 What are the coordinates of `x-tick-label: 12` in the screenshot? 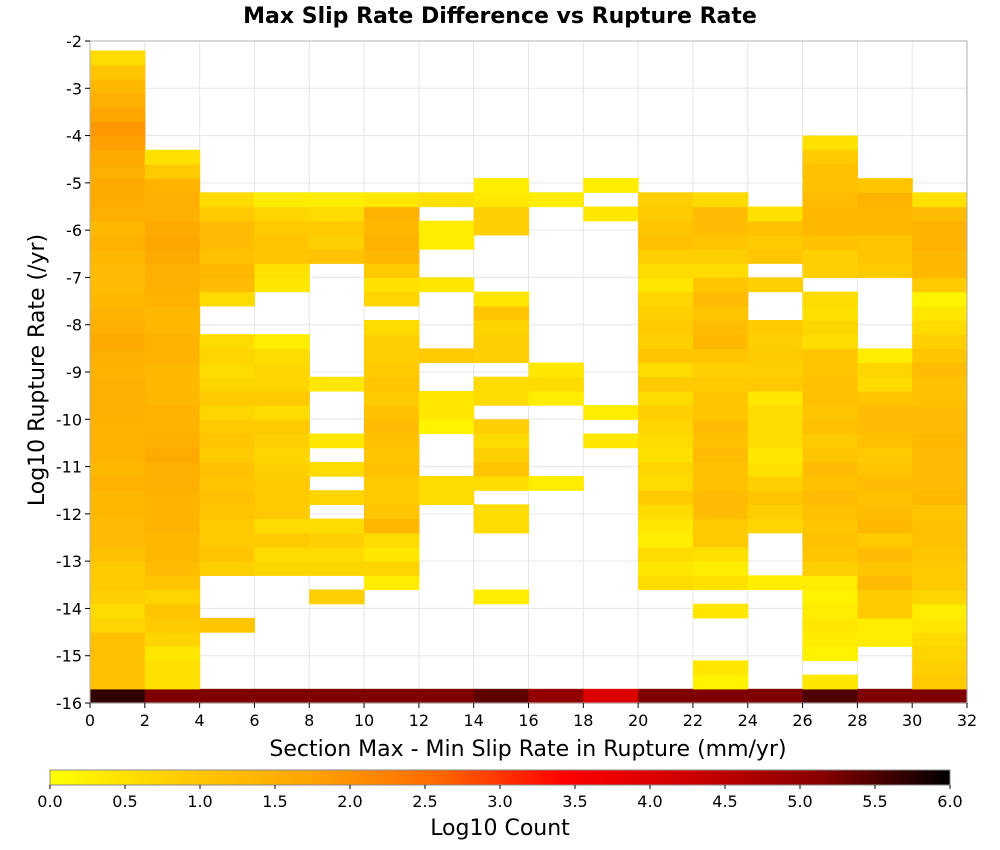 It's located at (419, 720).